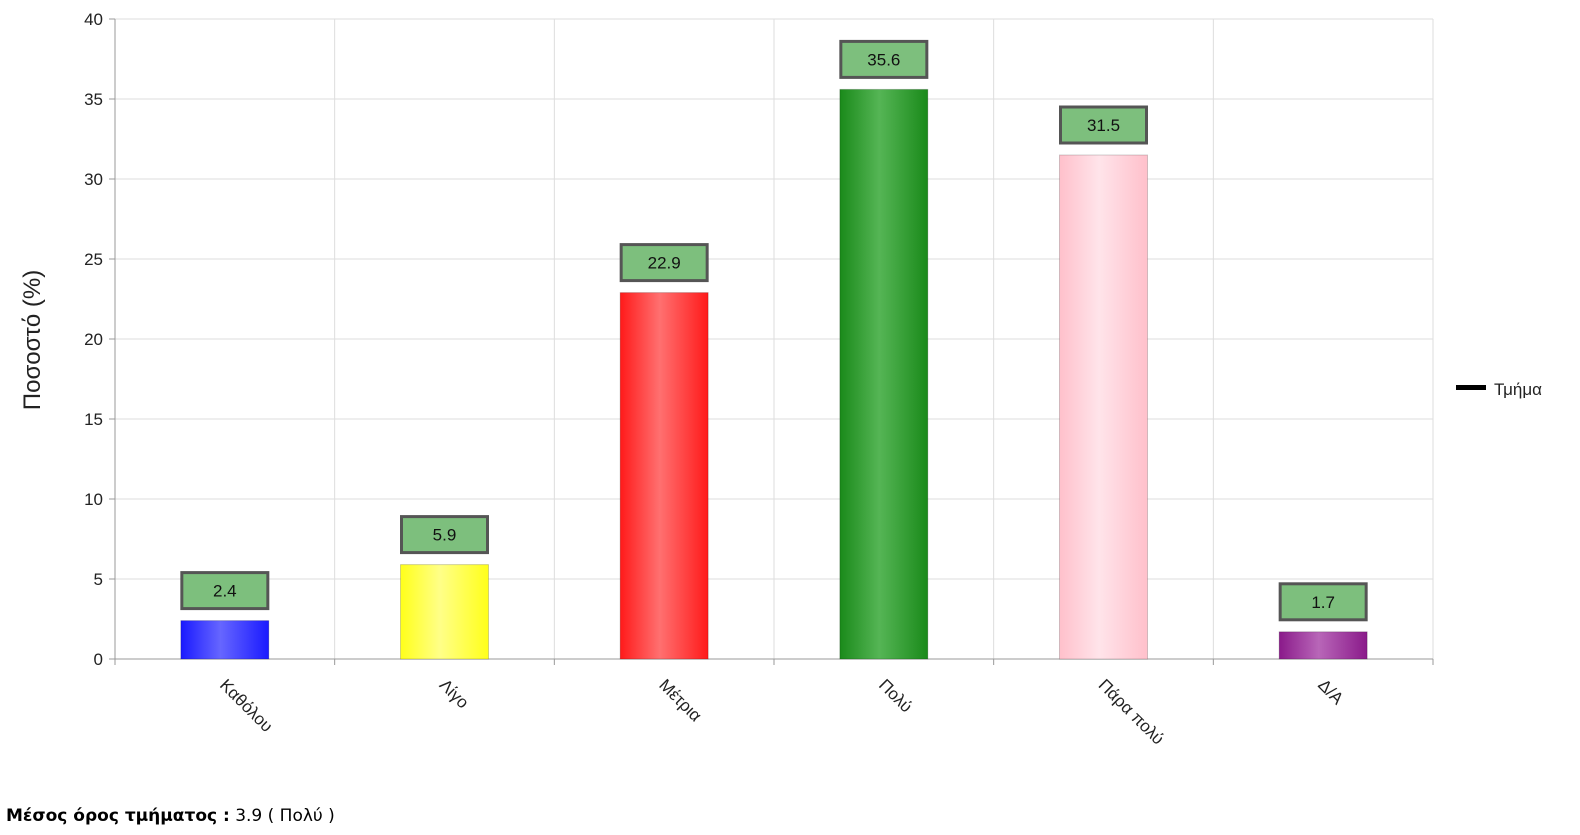 The height and width of the screenshot is (835, 1580). I want to click on data-label: 31.5, so click(1103, 125).